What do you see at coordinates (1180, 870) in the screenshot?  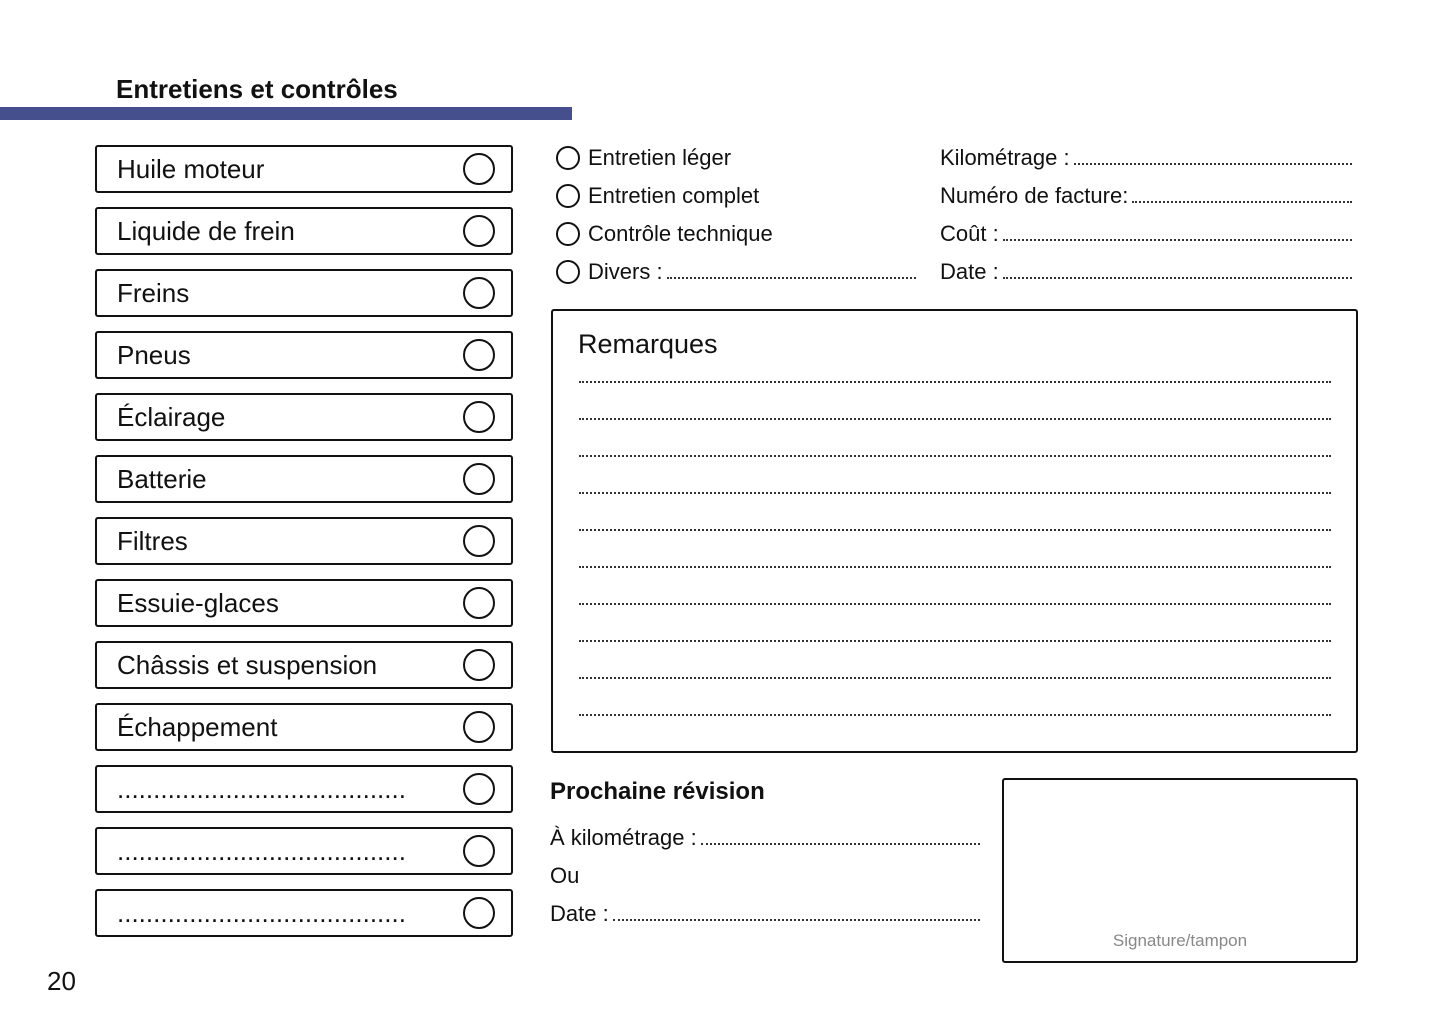 I see `signature-box: Signature/tampon` at bounding box center [1180, 870].